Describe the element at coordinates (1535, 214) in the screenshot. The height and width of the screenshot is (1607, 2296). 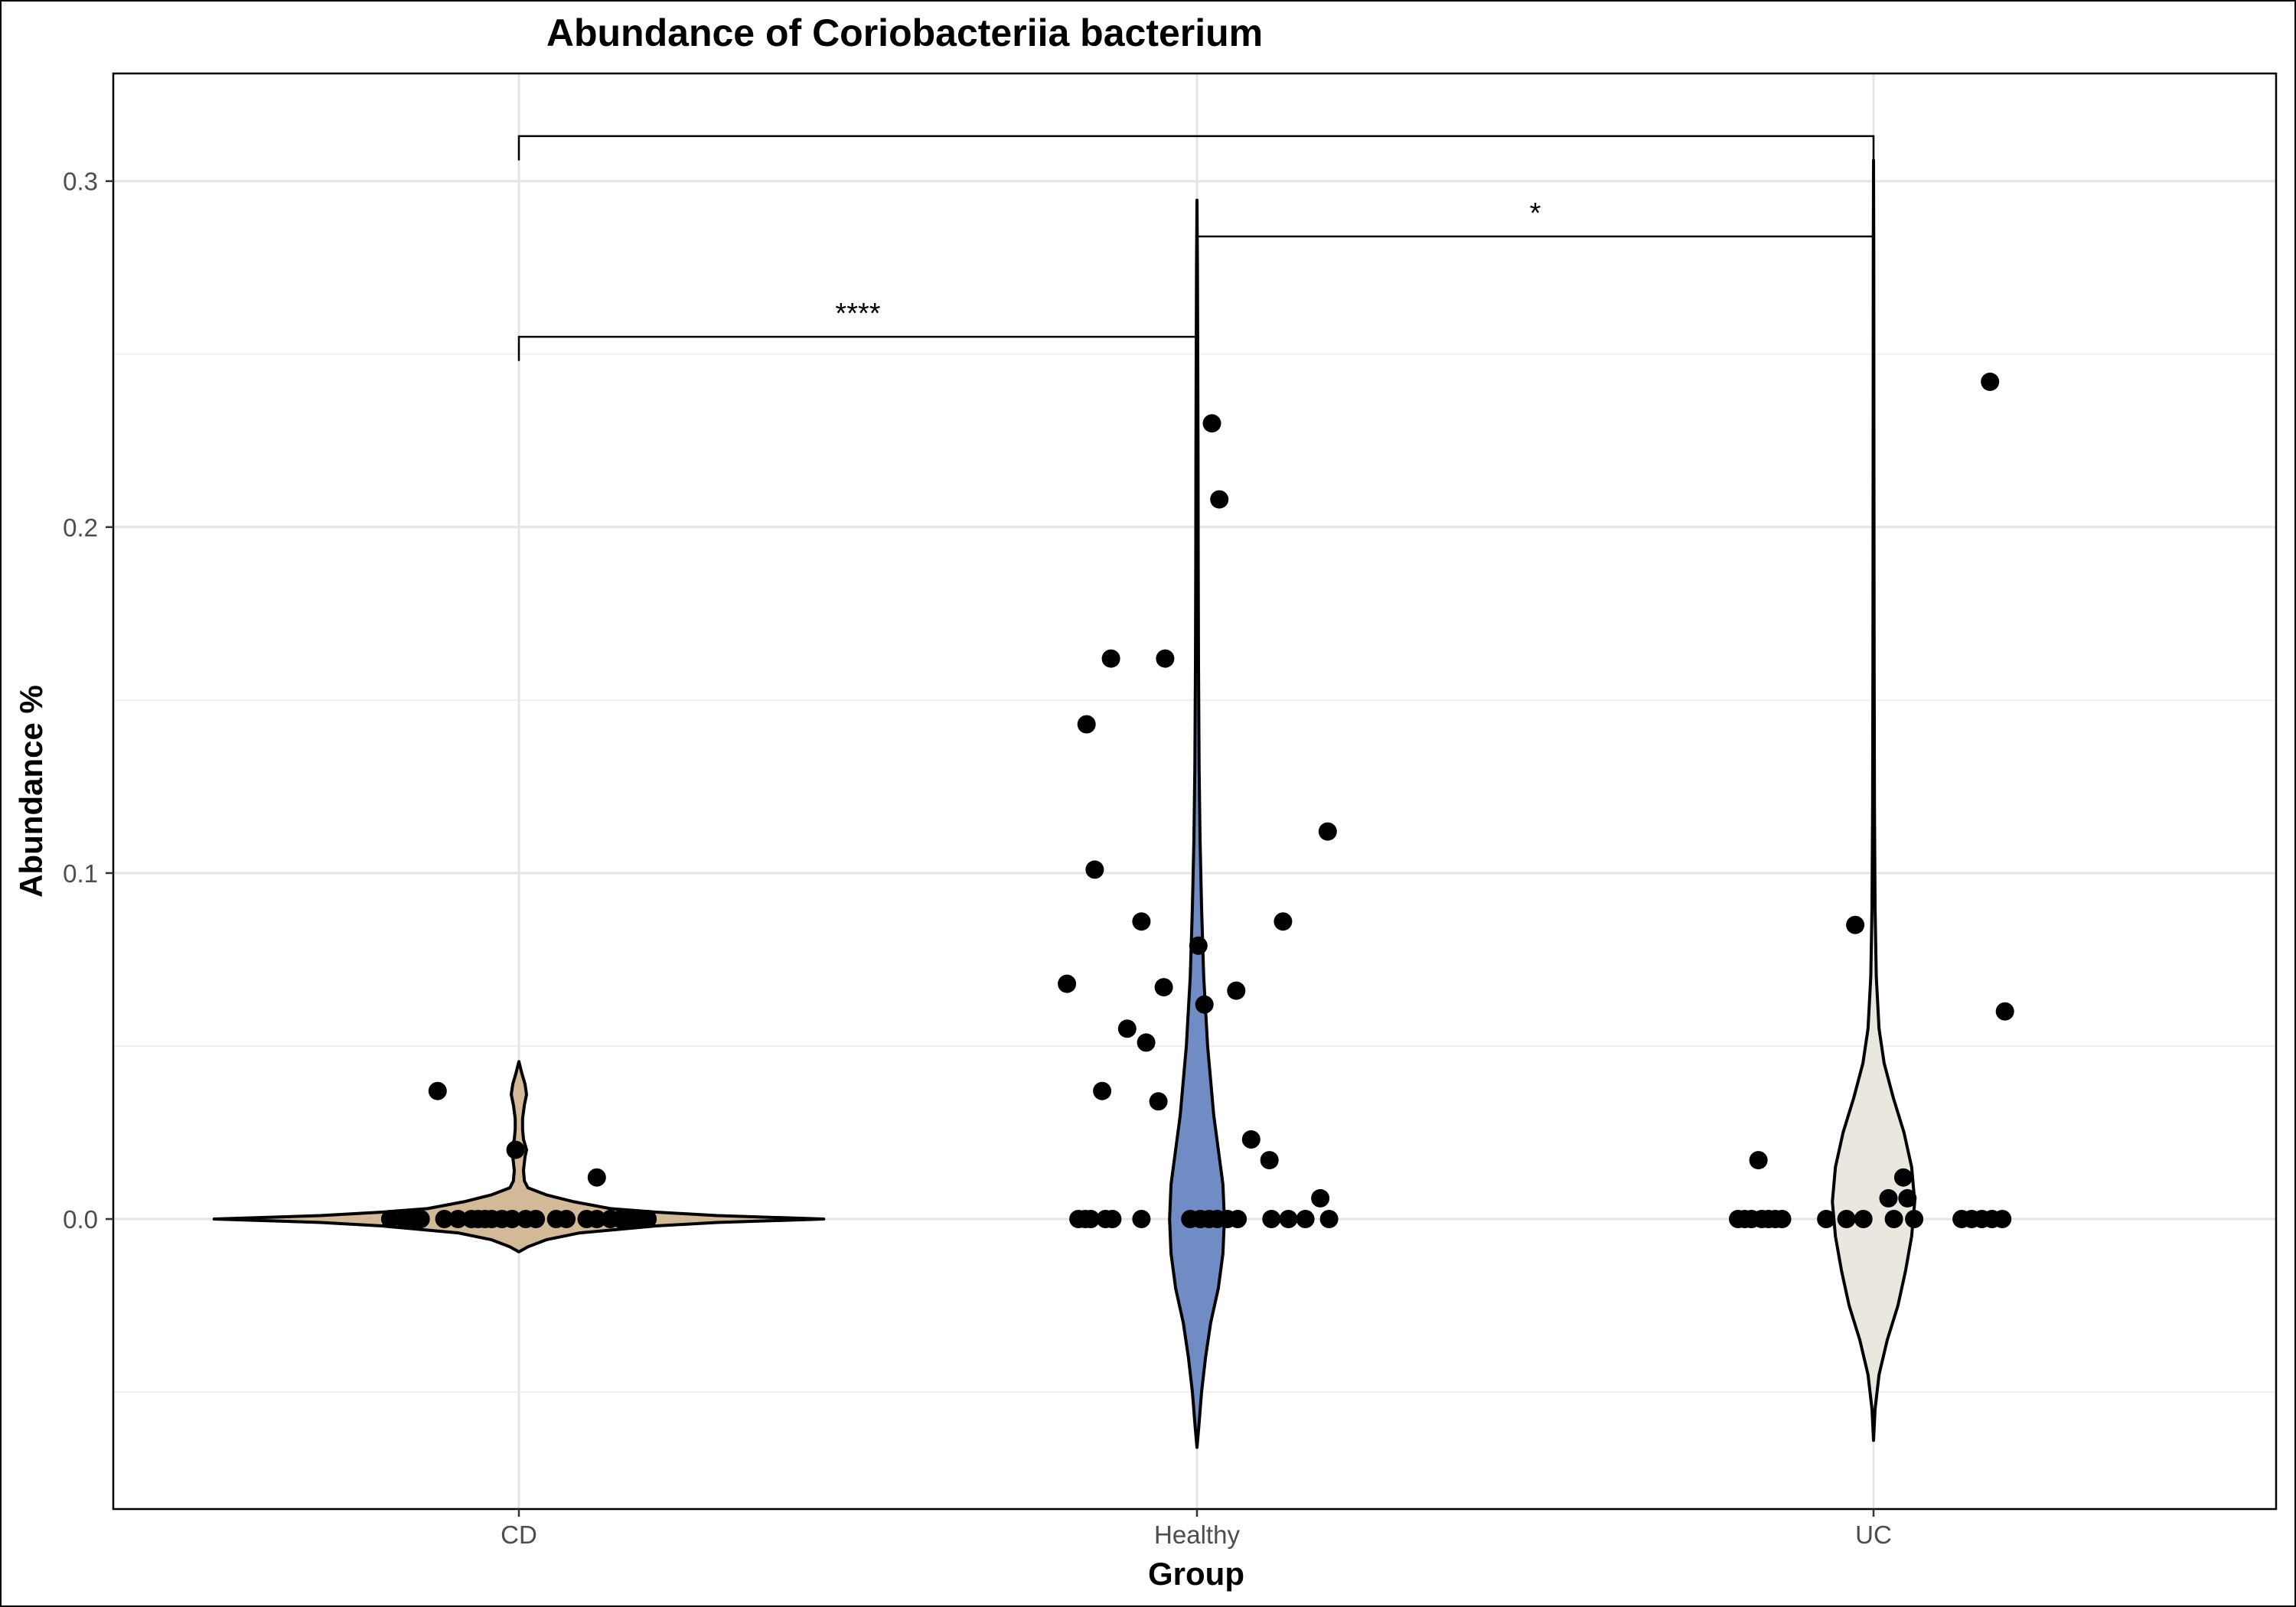
I see `significance-label: *` at that location.